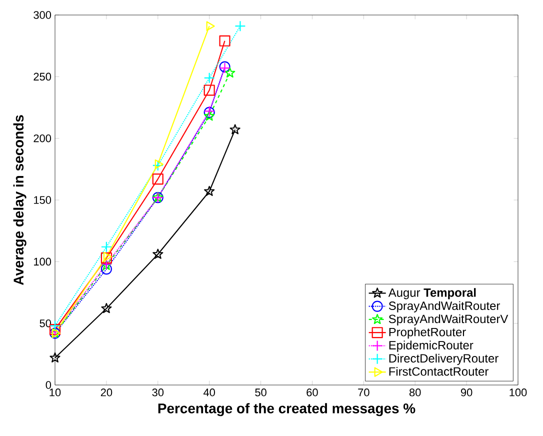 The image size is (543, 436). What do you see at coordinates (287, 409) in the screenshot?
I see `x-axis-title: Percentage of the created messages %` at bounding box center [287, 409].